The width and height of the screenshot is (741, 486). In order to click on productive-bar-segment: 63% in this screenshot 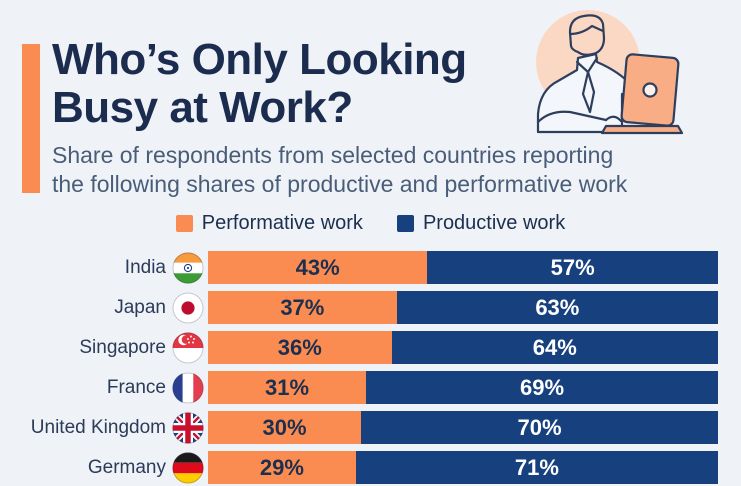, I will do `click(557, 307)`.